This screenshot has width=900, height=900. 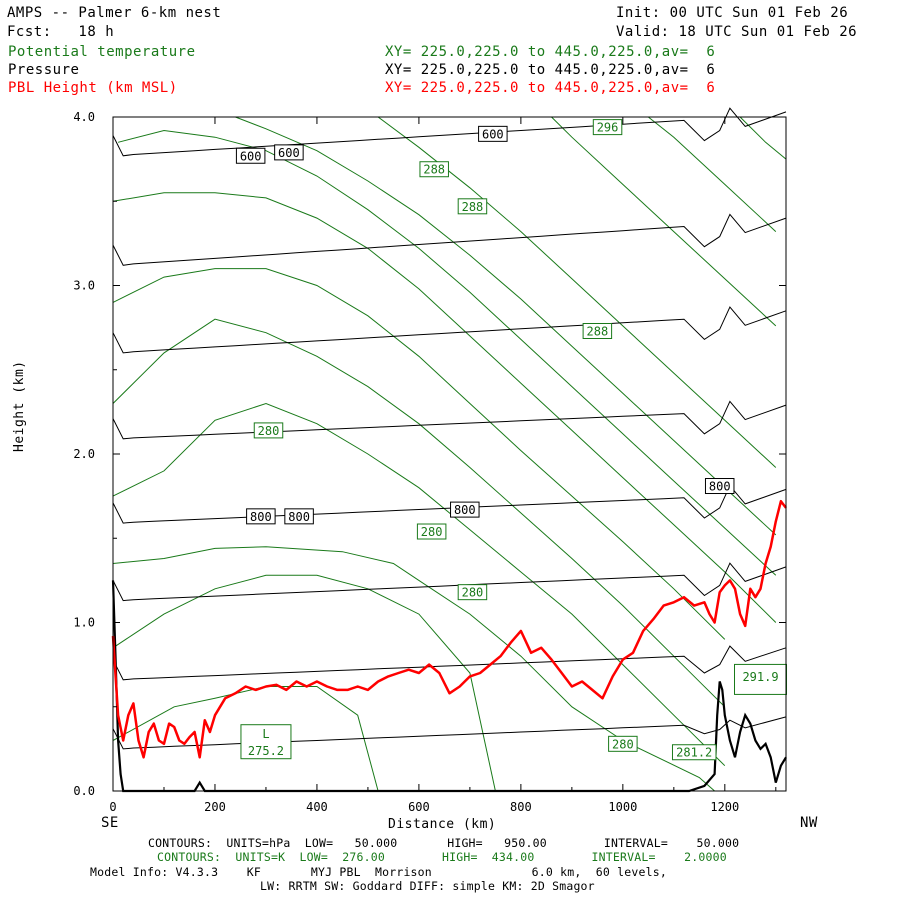 What do you see at coordinates (84, 623) in the screenshot?
I see `y-tick-label-1: 1.0` at bounding box center [84, 623].